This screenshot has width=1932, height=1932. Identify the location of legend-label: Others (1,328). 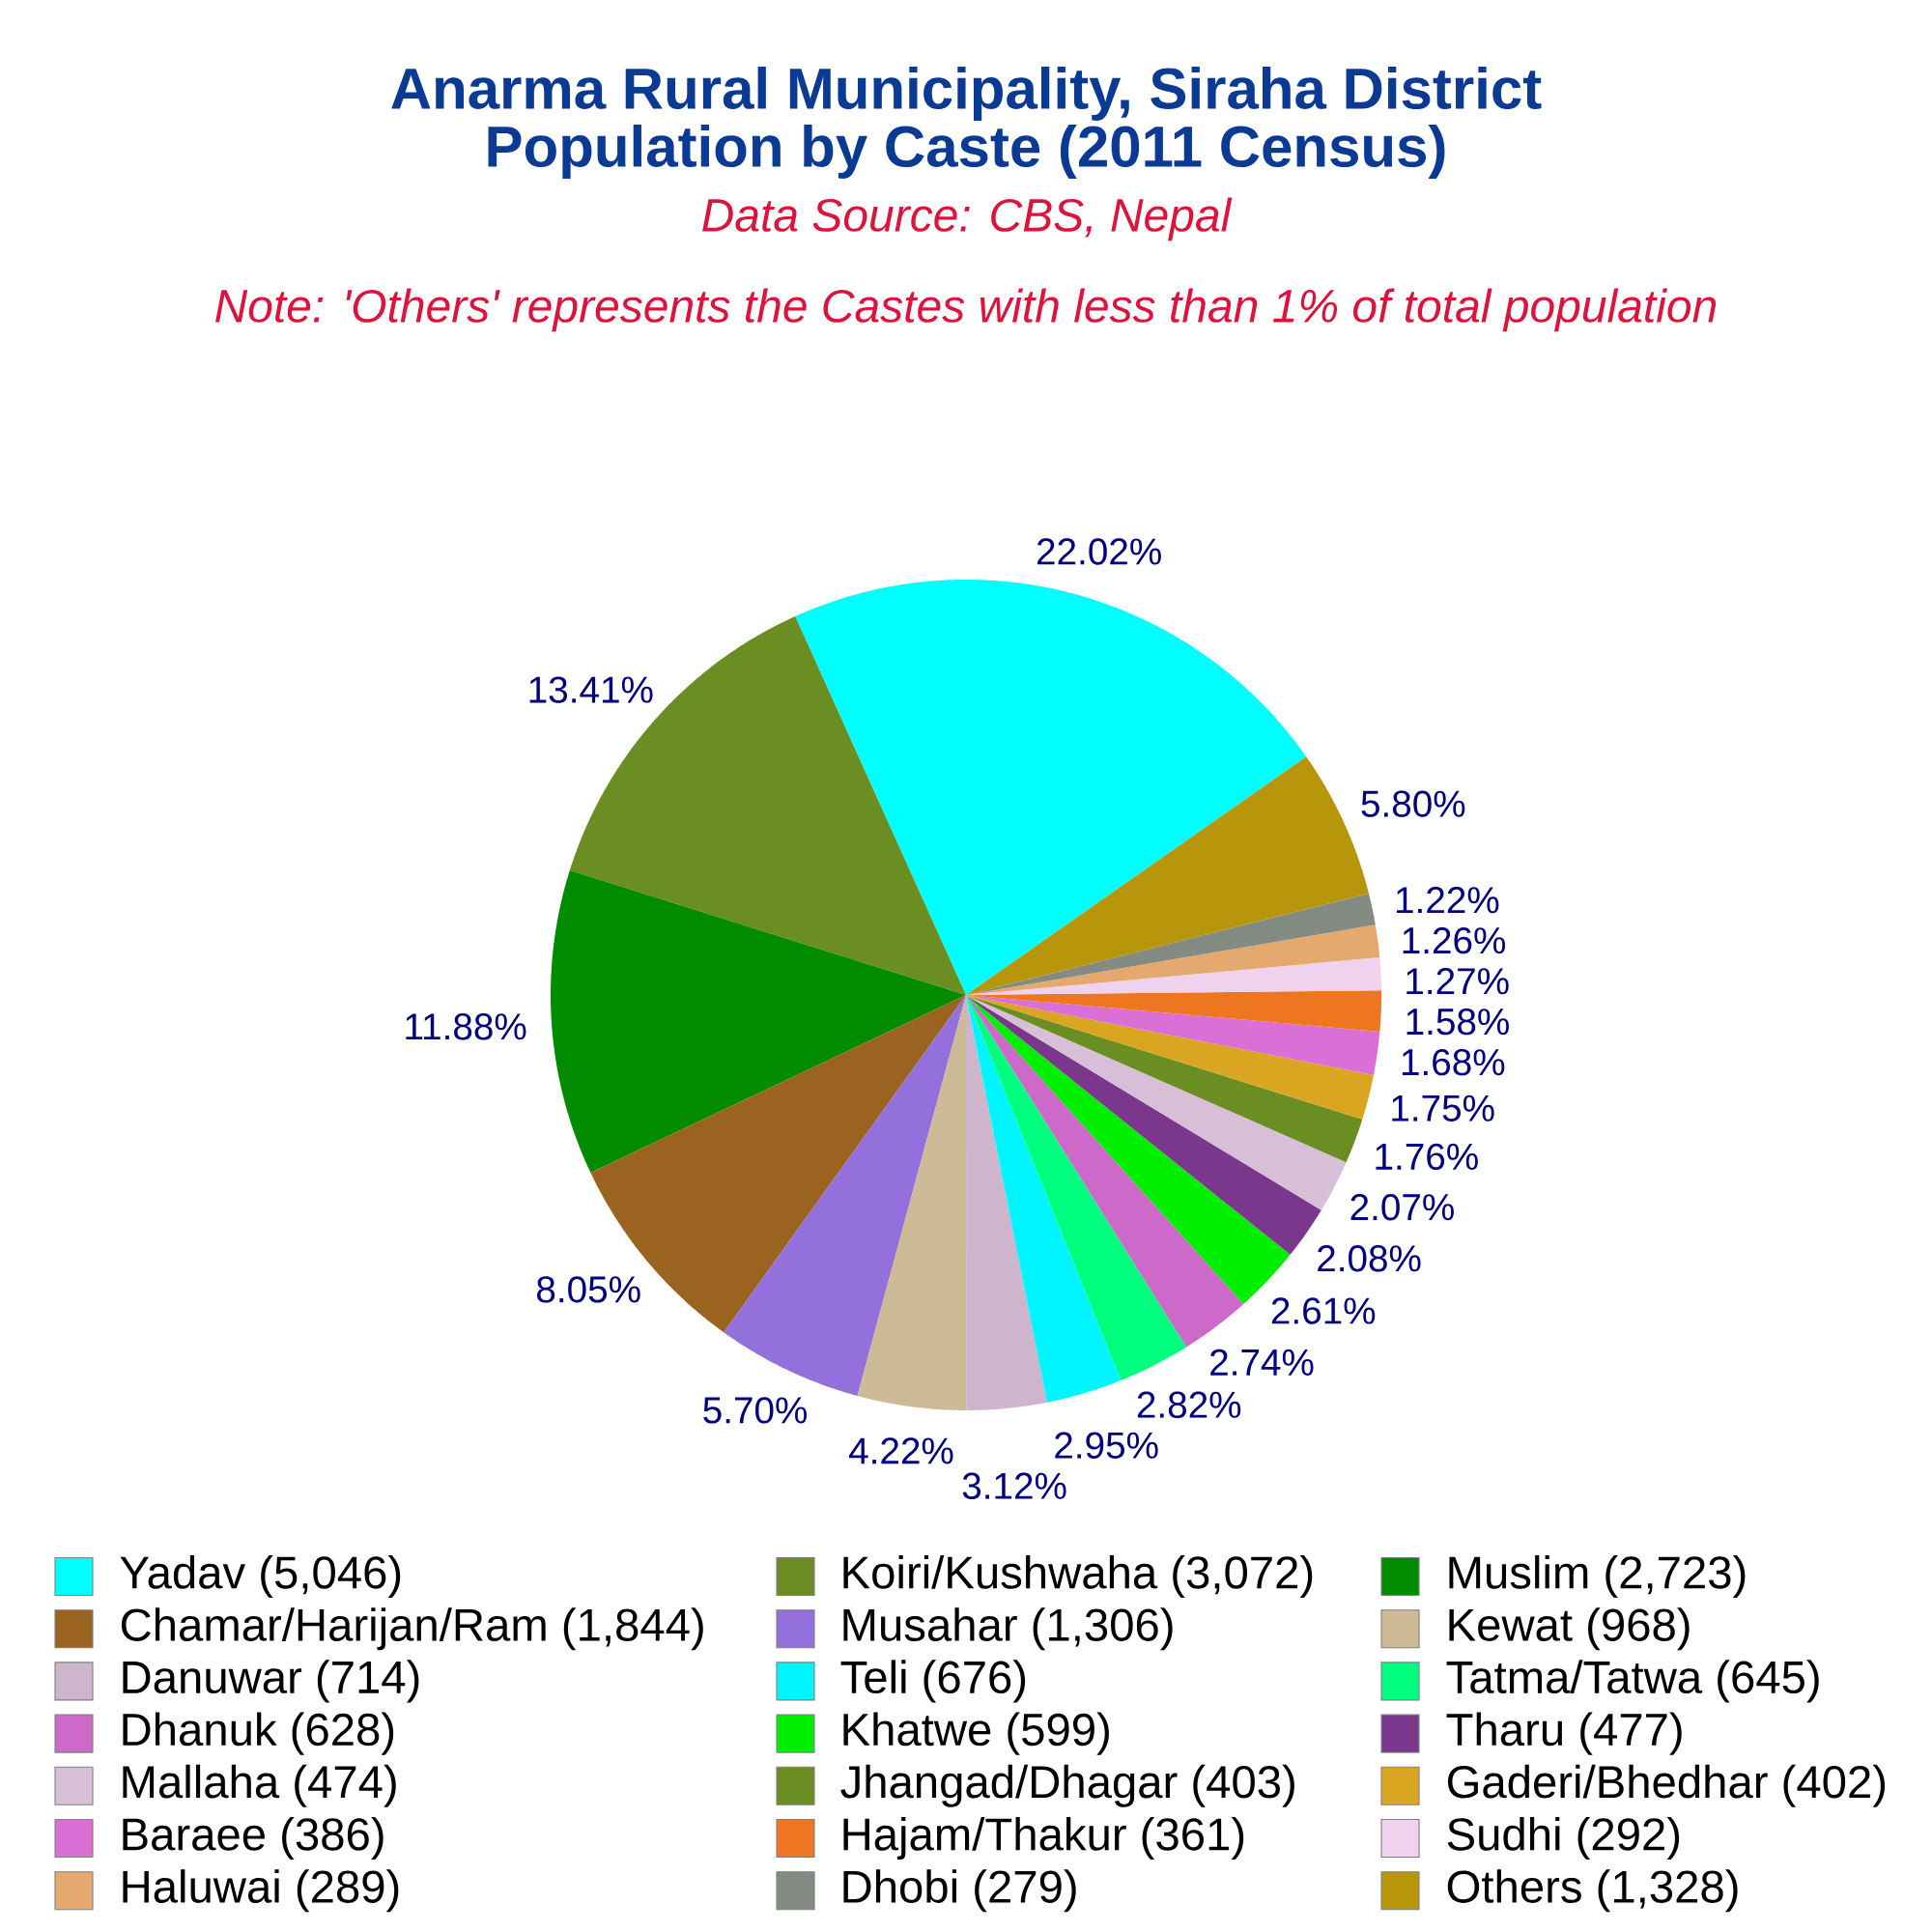
(1592, 1891).